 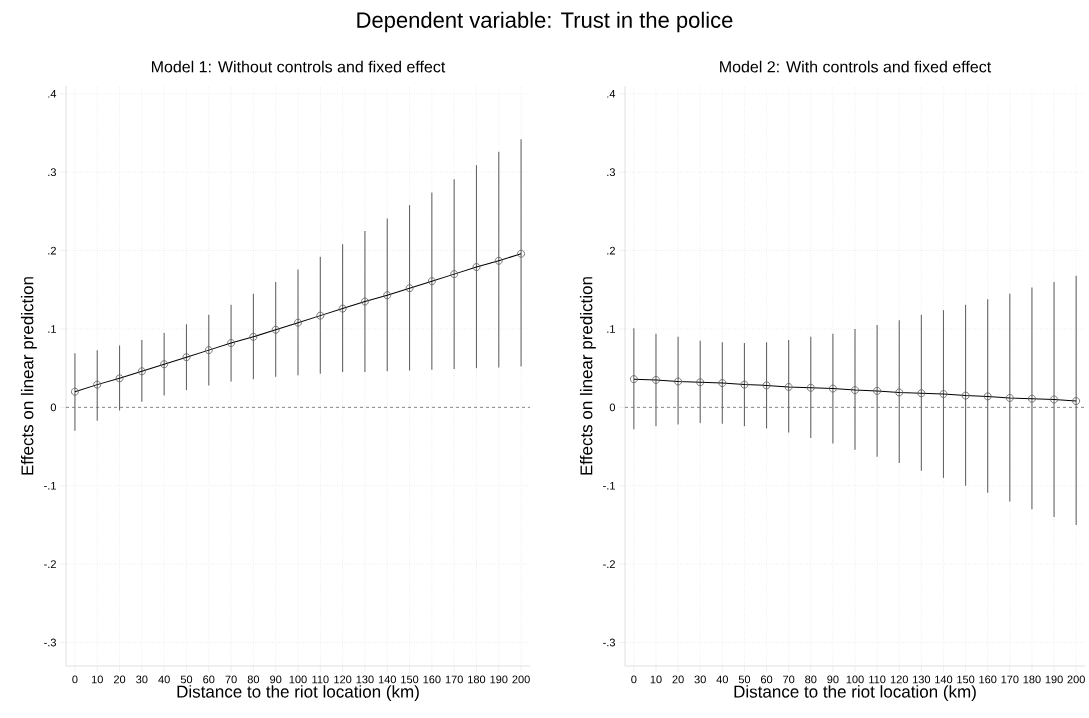 What do you see at coordinates (856, 66) in the screenshot?
I see `chart-title: Model 2: With controls and fixed effect` at bounding box center [856, 66].